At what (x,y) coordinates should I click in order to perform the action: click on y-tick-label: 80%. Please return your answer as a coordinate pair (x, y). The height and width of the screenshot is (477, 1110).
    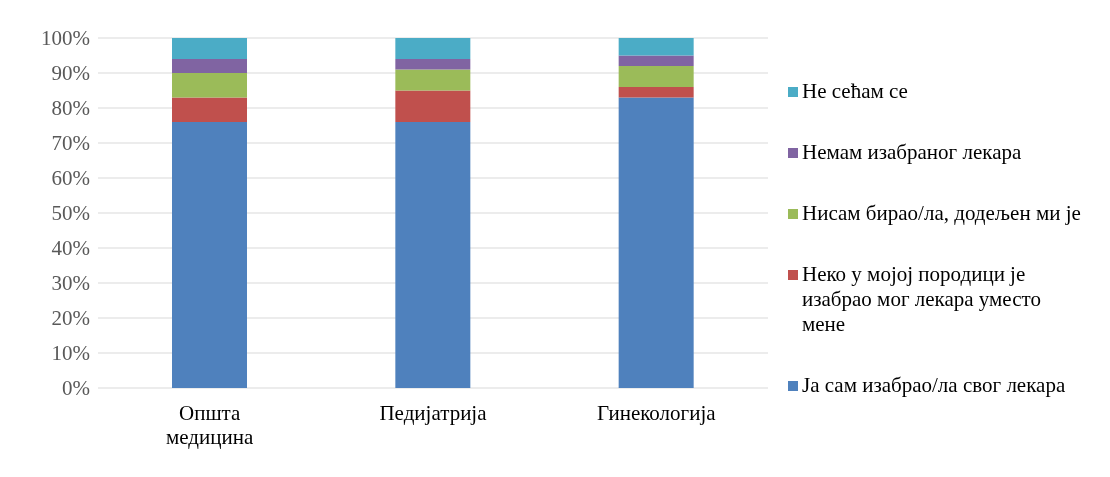
    Looking at the image, I should click on (70, 108).